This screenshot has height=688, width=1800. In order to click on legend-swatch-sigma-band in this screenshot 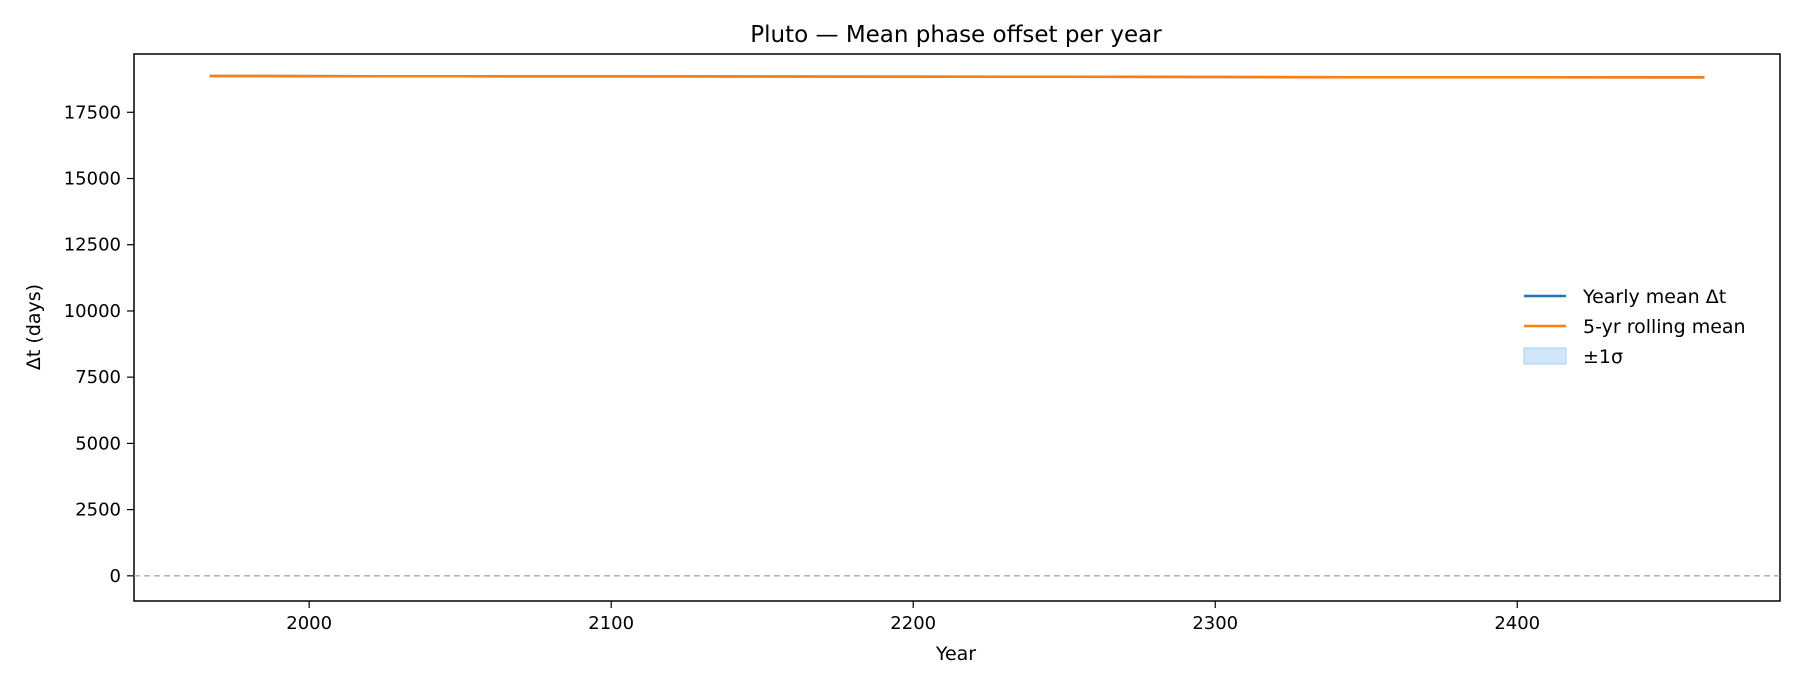, I will do `click(1545, 356)`.